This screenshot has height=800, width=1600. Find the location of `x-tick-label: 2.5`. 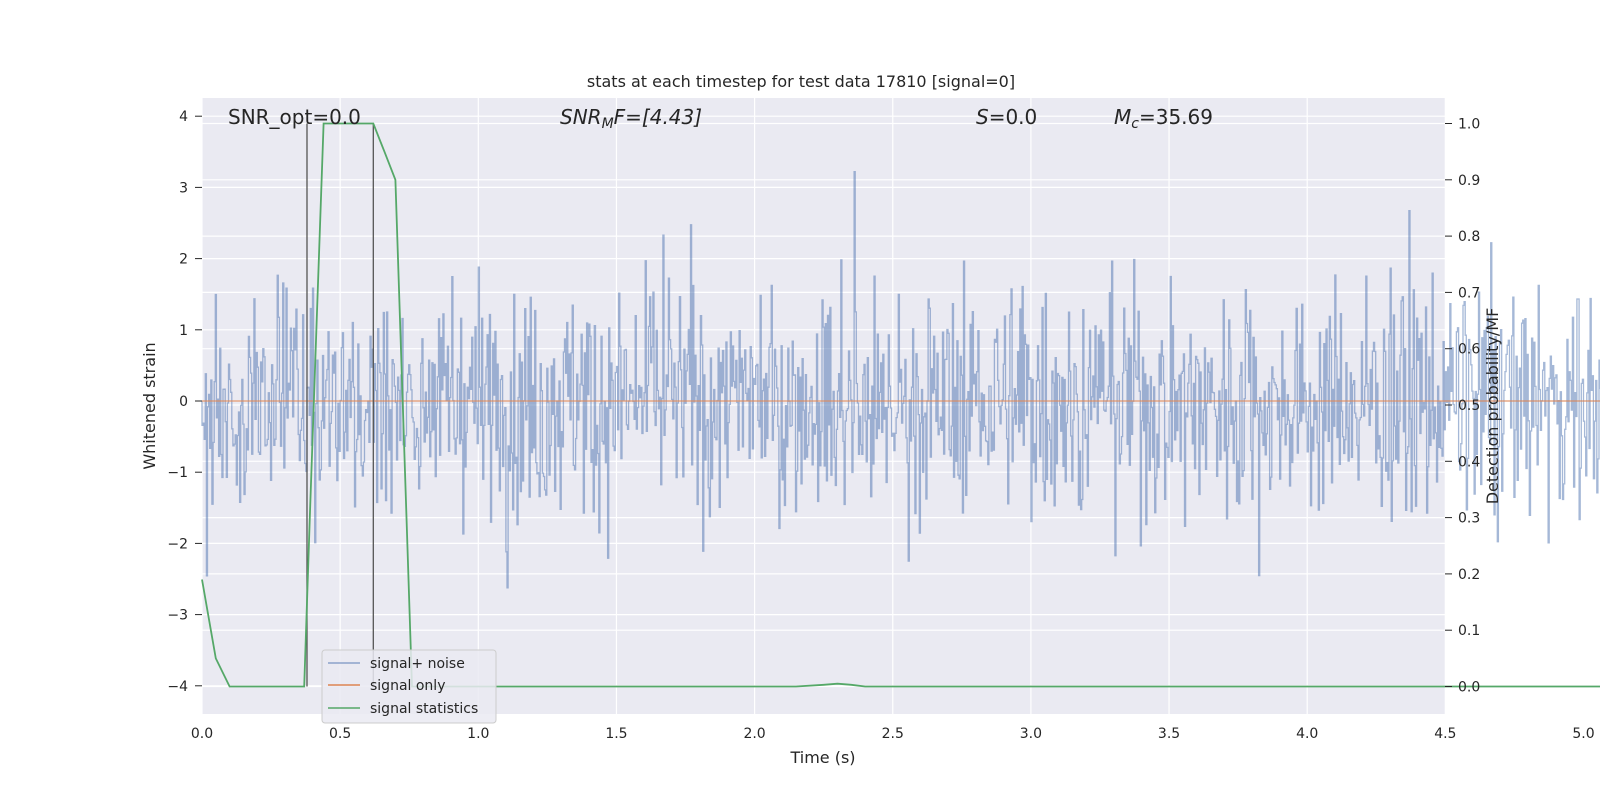

x-tick-label: 2.5 is located at coordinates (893, 734).